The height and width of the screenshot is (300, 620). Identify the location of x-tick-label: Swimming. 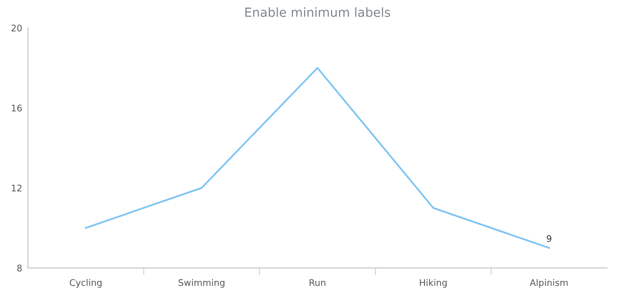
(201, 283).